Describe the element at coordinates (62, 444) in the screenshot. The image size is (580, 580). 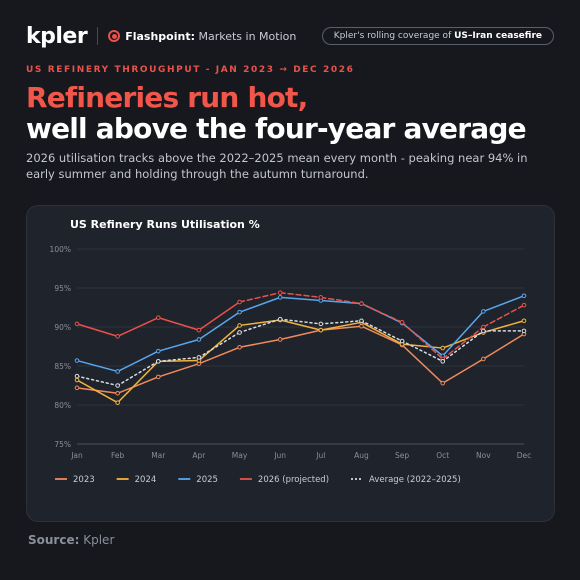
I see `y-tick-label: 75%` at that location.